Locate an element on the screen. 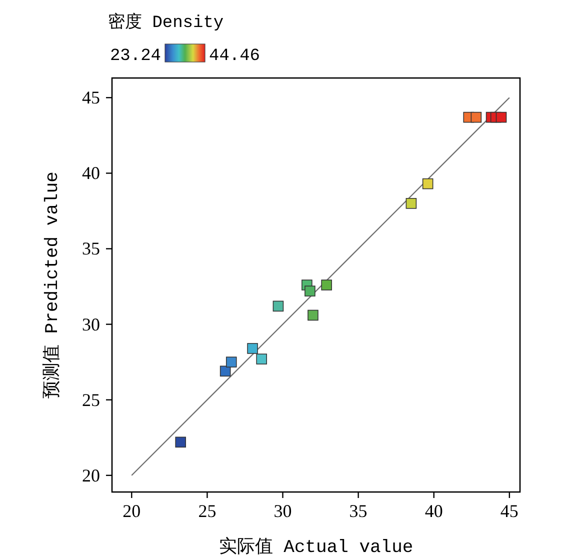 This screenshot has width=586, height=555. x-tick-label: 25 is located at coordinates (207, 511).